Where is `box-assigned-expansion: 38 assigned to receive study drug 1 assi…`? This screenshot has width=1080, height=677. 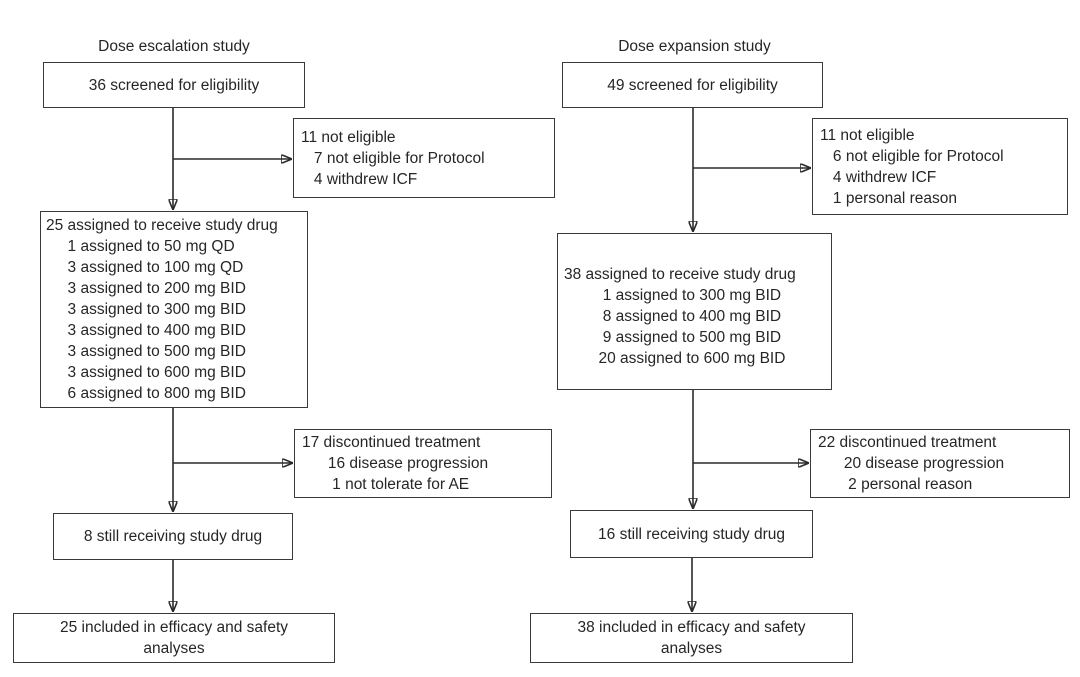
box-assigned-expansion: 38 assigned to receive study drug 1 assi… is located at coordinates (694, 311).